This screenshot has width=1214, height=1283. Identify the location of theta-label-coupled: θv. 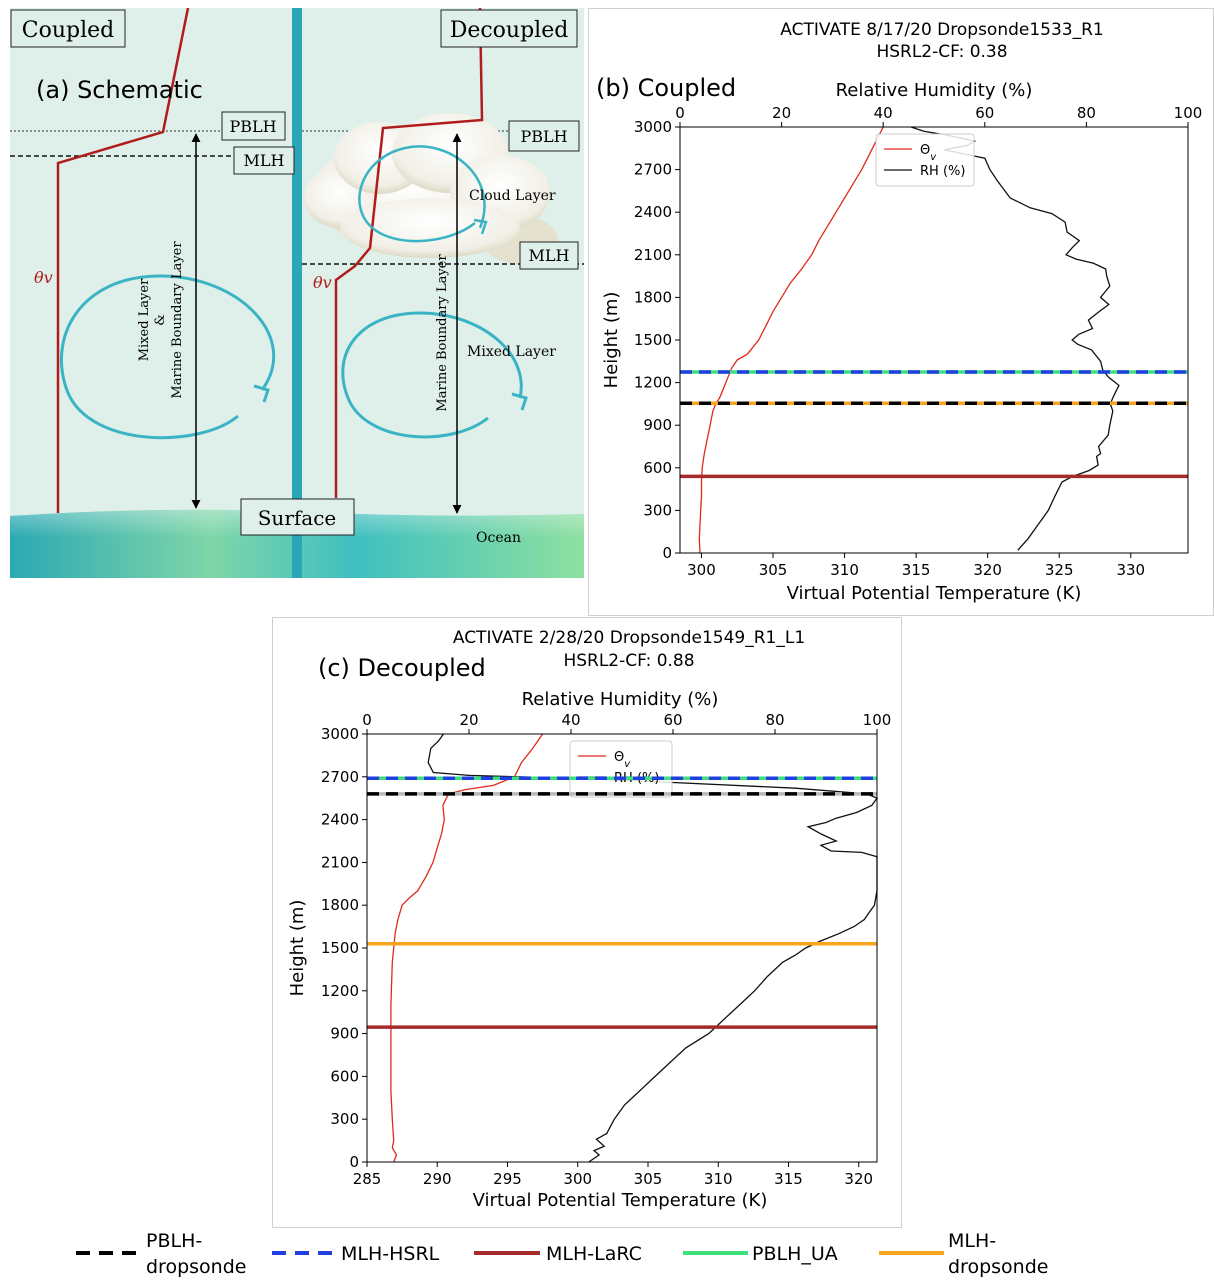
(43, 277).